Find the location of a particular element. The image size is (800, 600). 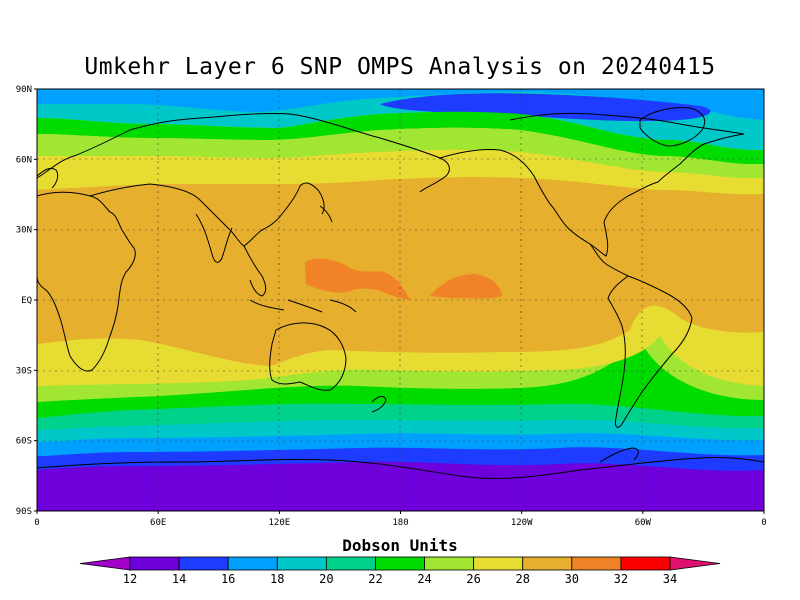

colorbar-level-label: 24 is located at coordinates (424, 579).